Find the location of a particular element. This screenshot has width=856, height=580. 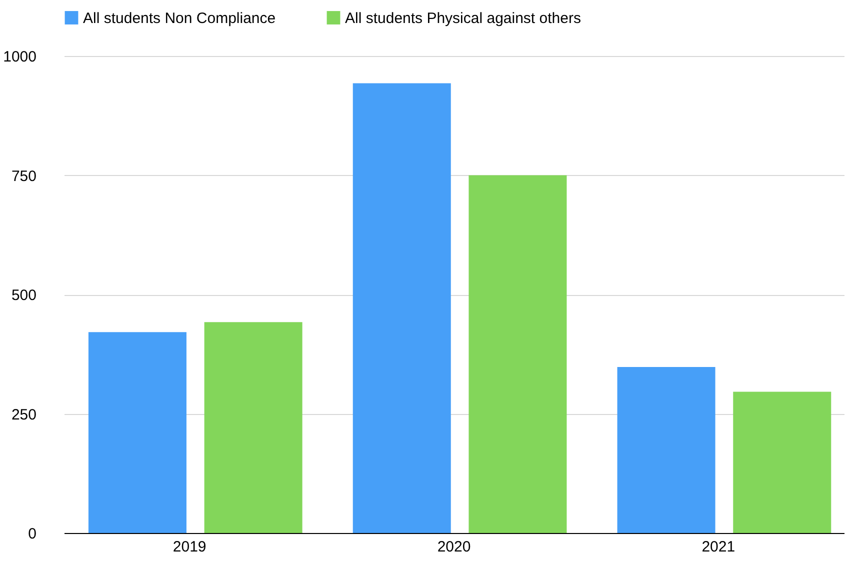

y-tick-label: 0 is located at coordinates (32, 534).